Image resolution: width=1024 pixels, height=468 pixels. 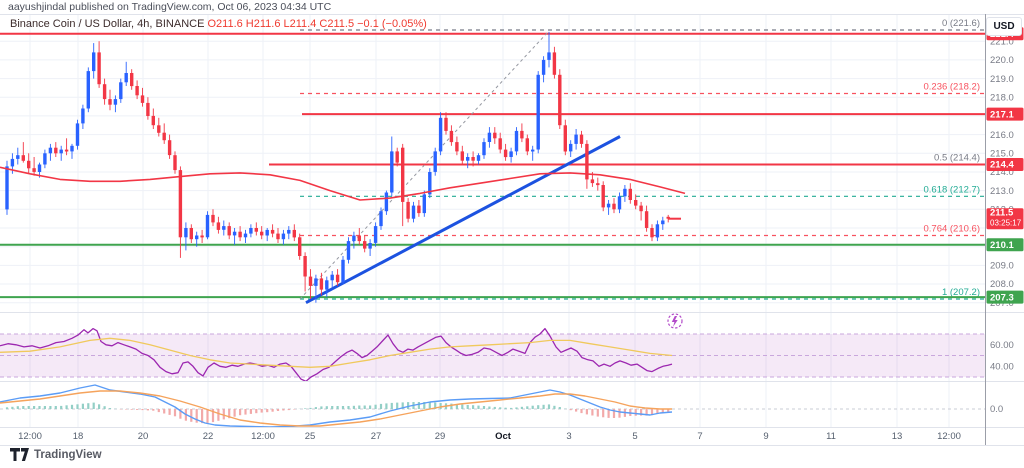 What do you see at coordinates (1002, 366) in the screenshot?
I see `rsi-tick-label: 40.00` at bounding box center [1002, 366].